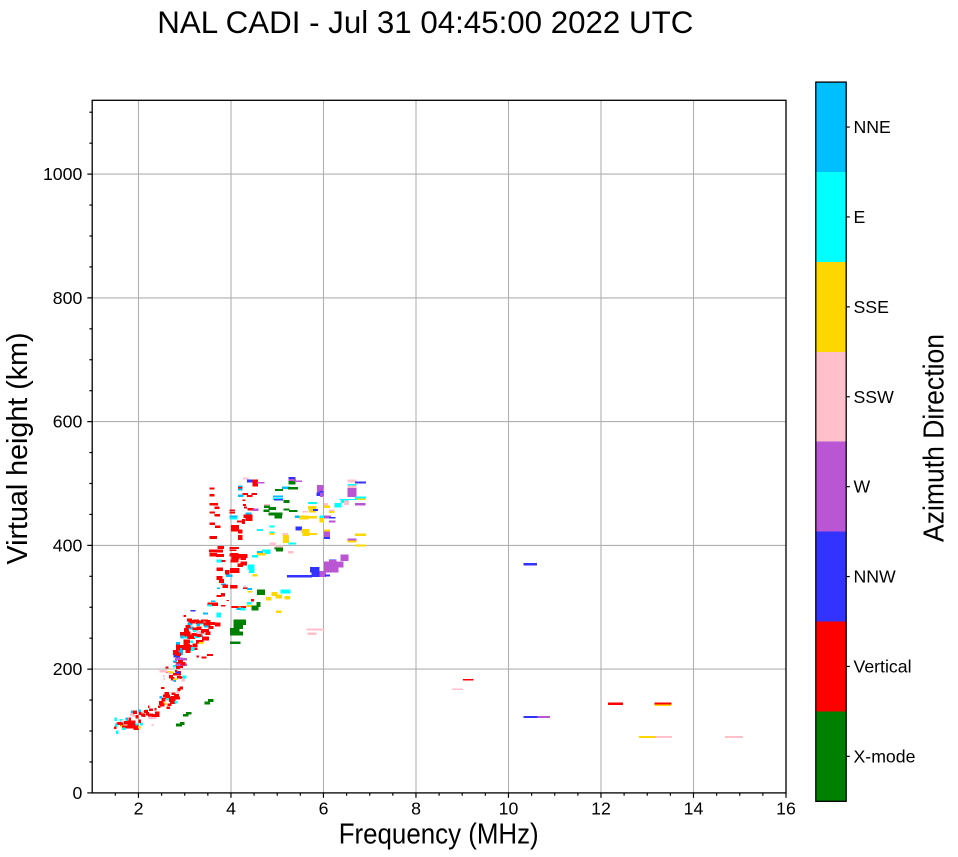  I want to click on svg-text: SSE, so click(872, 307).